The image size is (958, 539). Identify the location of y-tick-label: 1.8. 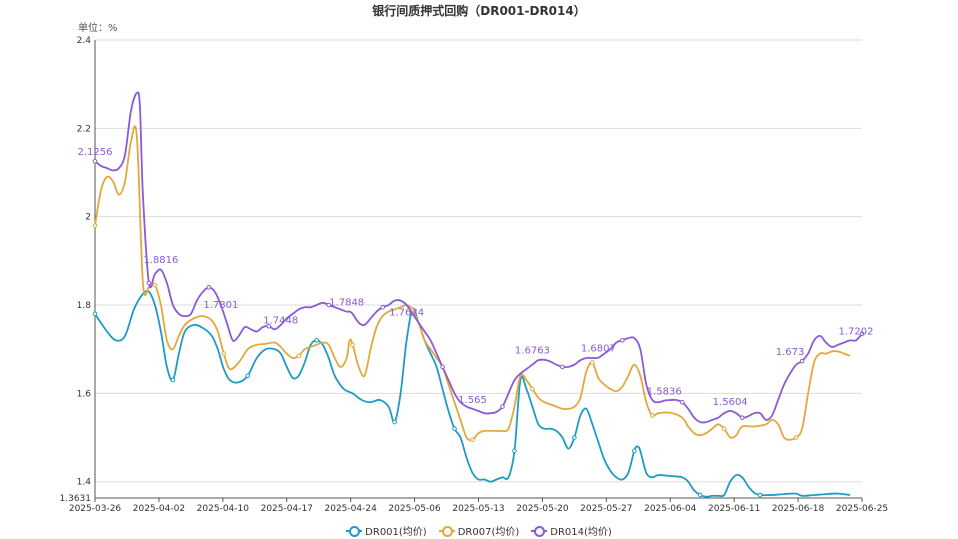
(84, 306).